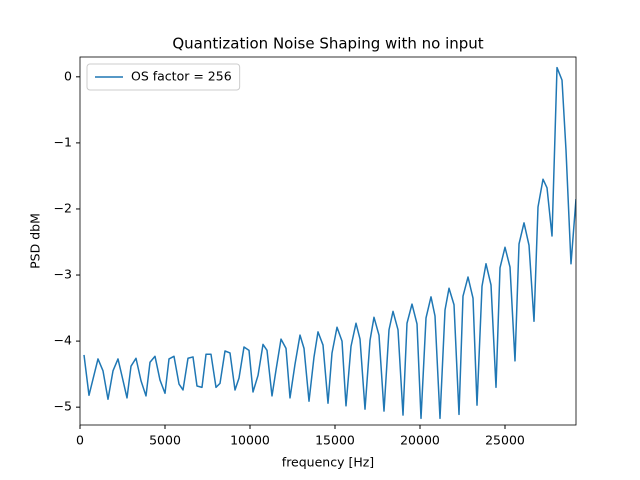 This screenshot has height=480, width=640. Describe the element at coordinates (35, 241) in the screenshot. I see `y-axis-label: PSD dbM` at that location.